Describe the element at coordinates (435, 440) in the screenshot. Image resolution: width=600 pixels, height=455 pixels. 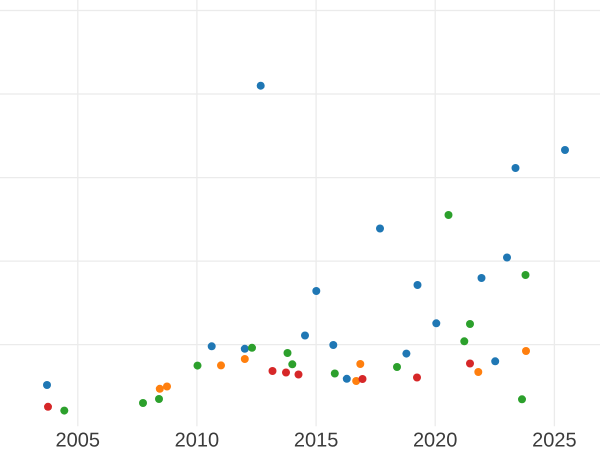
I see `svg-text: 2020` at that location.